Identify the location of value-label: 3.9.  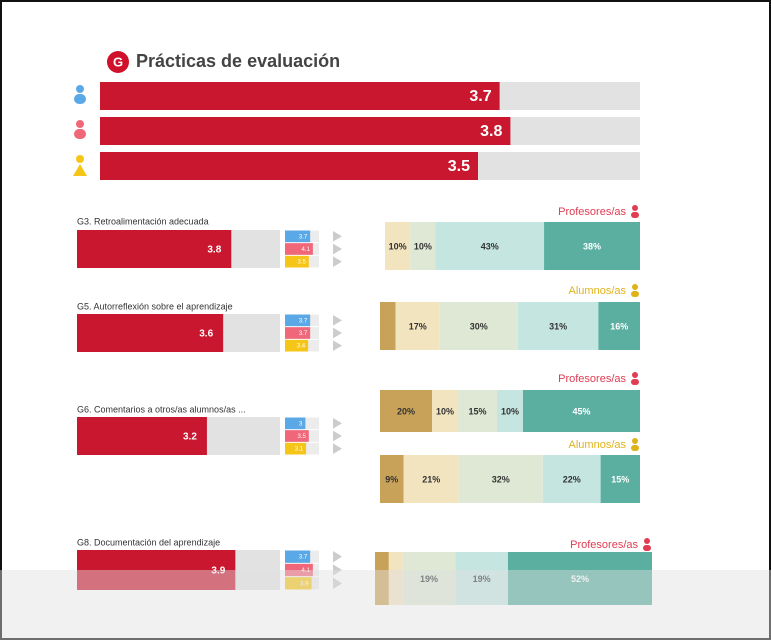
(218, 571).